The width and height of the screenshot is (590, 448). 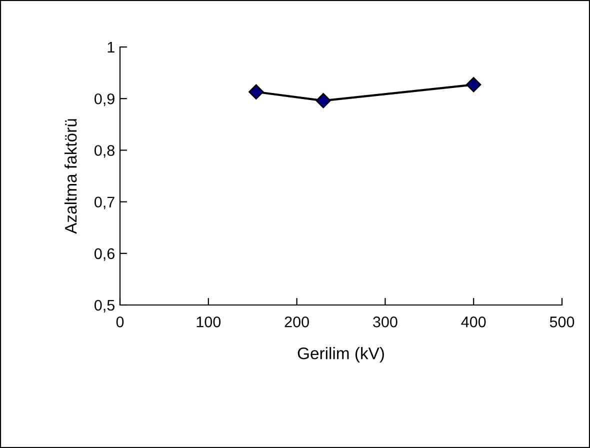 I want to click on y-tick-label: 0,7, so click(x=104, y=203).